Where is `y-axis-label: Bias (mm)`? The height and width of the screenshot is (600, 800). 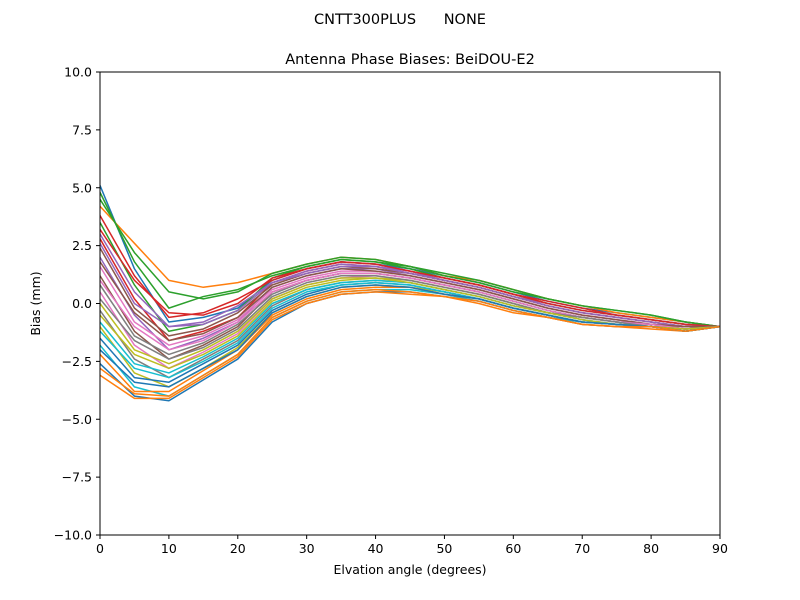 y-axis-label: Bias (mm) is located at coordinates (35, 303).